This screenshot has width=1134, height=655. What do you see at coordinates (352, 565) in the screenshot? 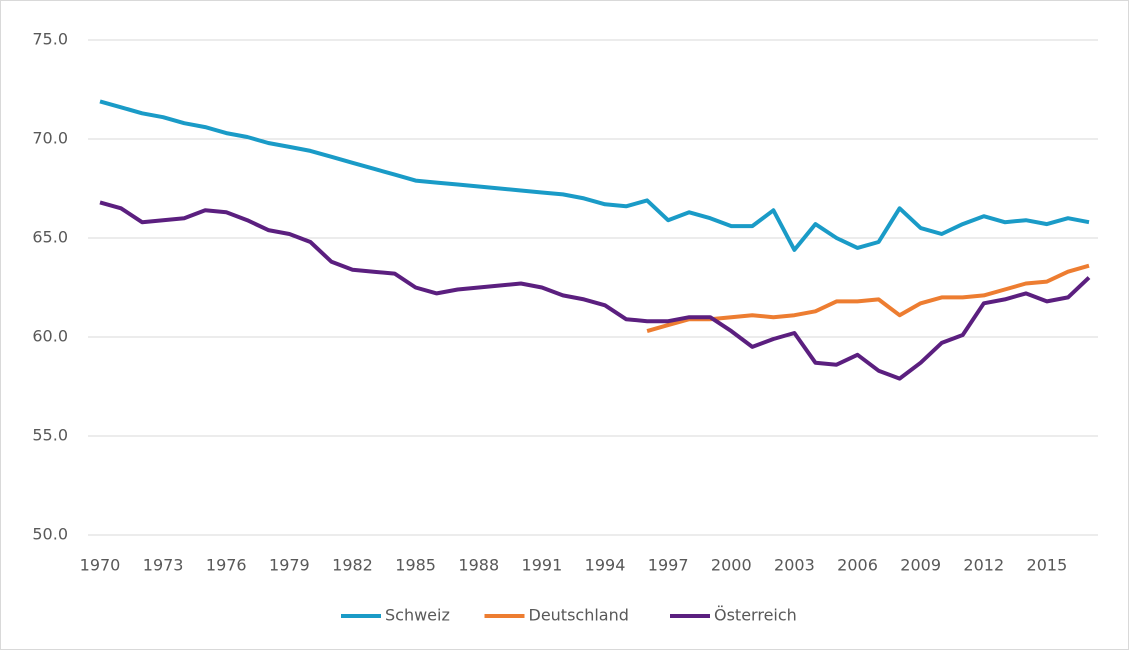
I see `x-tick-label: 1982` at bounding box center [352, 565].